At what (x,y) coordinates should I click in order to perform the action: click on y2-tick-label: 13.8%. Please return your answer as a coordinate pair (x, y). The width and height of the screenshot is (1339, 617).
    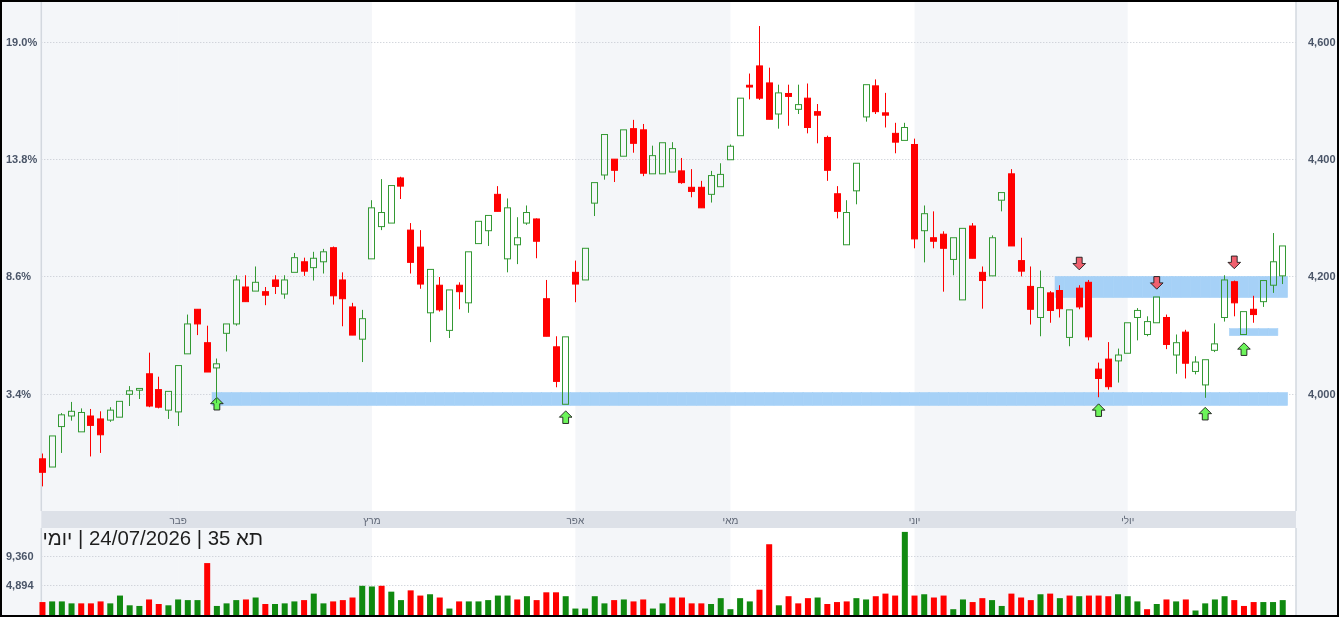
    Looking at the image, I should click on (22, 159).